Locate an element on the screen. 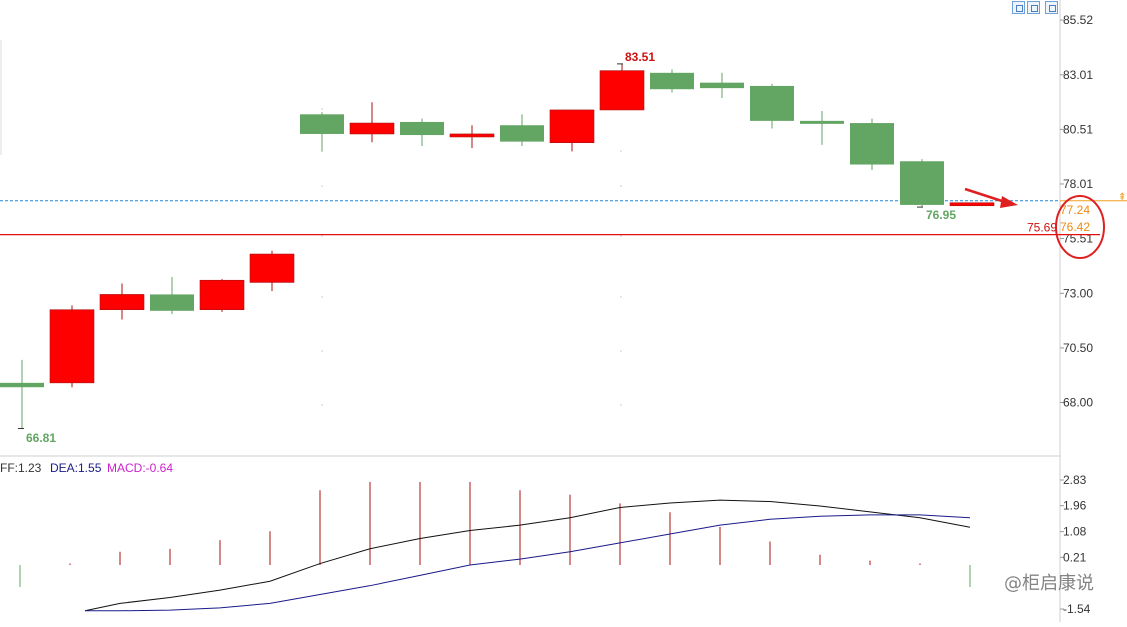  expand-icon is located at coordinates (1051, 7).